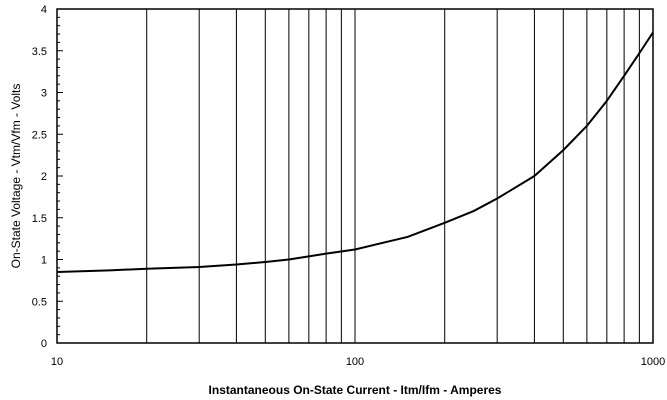 Image resolution: width=667 pixels, height=400 pixels. I want to click on y-axis-label: On-State Voltage - Vtm/Vfm - Volts, so click(16, 176).